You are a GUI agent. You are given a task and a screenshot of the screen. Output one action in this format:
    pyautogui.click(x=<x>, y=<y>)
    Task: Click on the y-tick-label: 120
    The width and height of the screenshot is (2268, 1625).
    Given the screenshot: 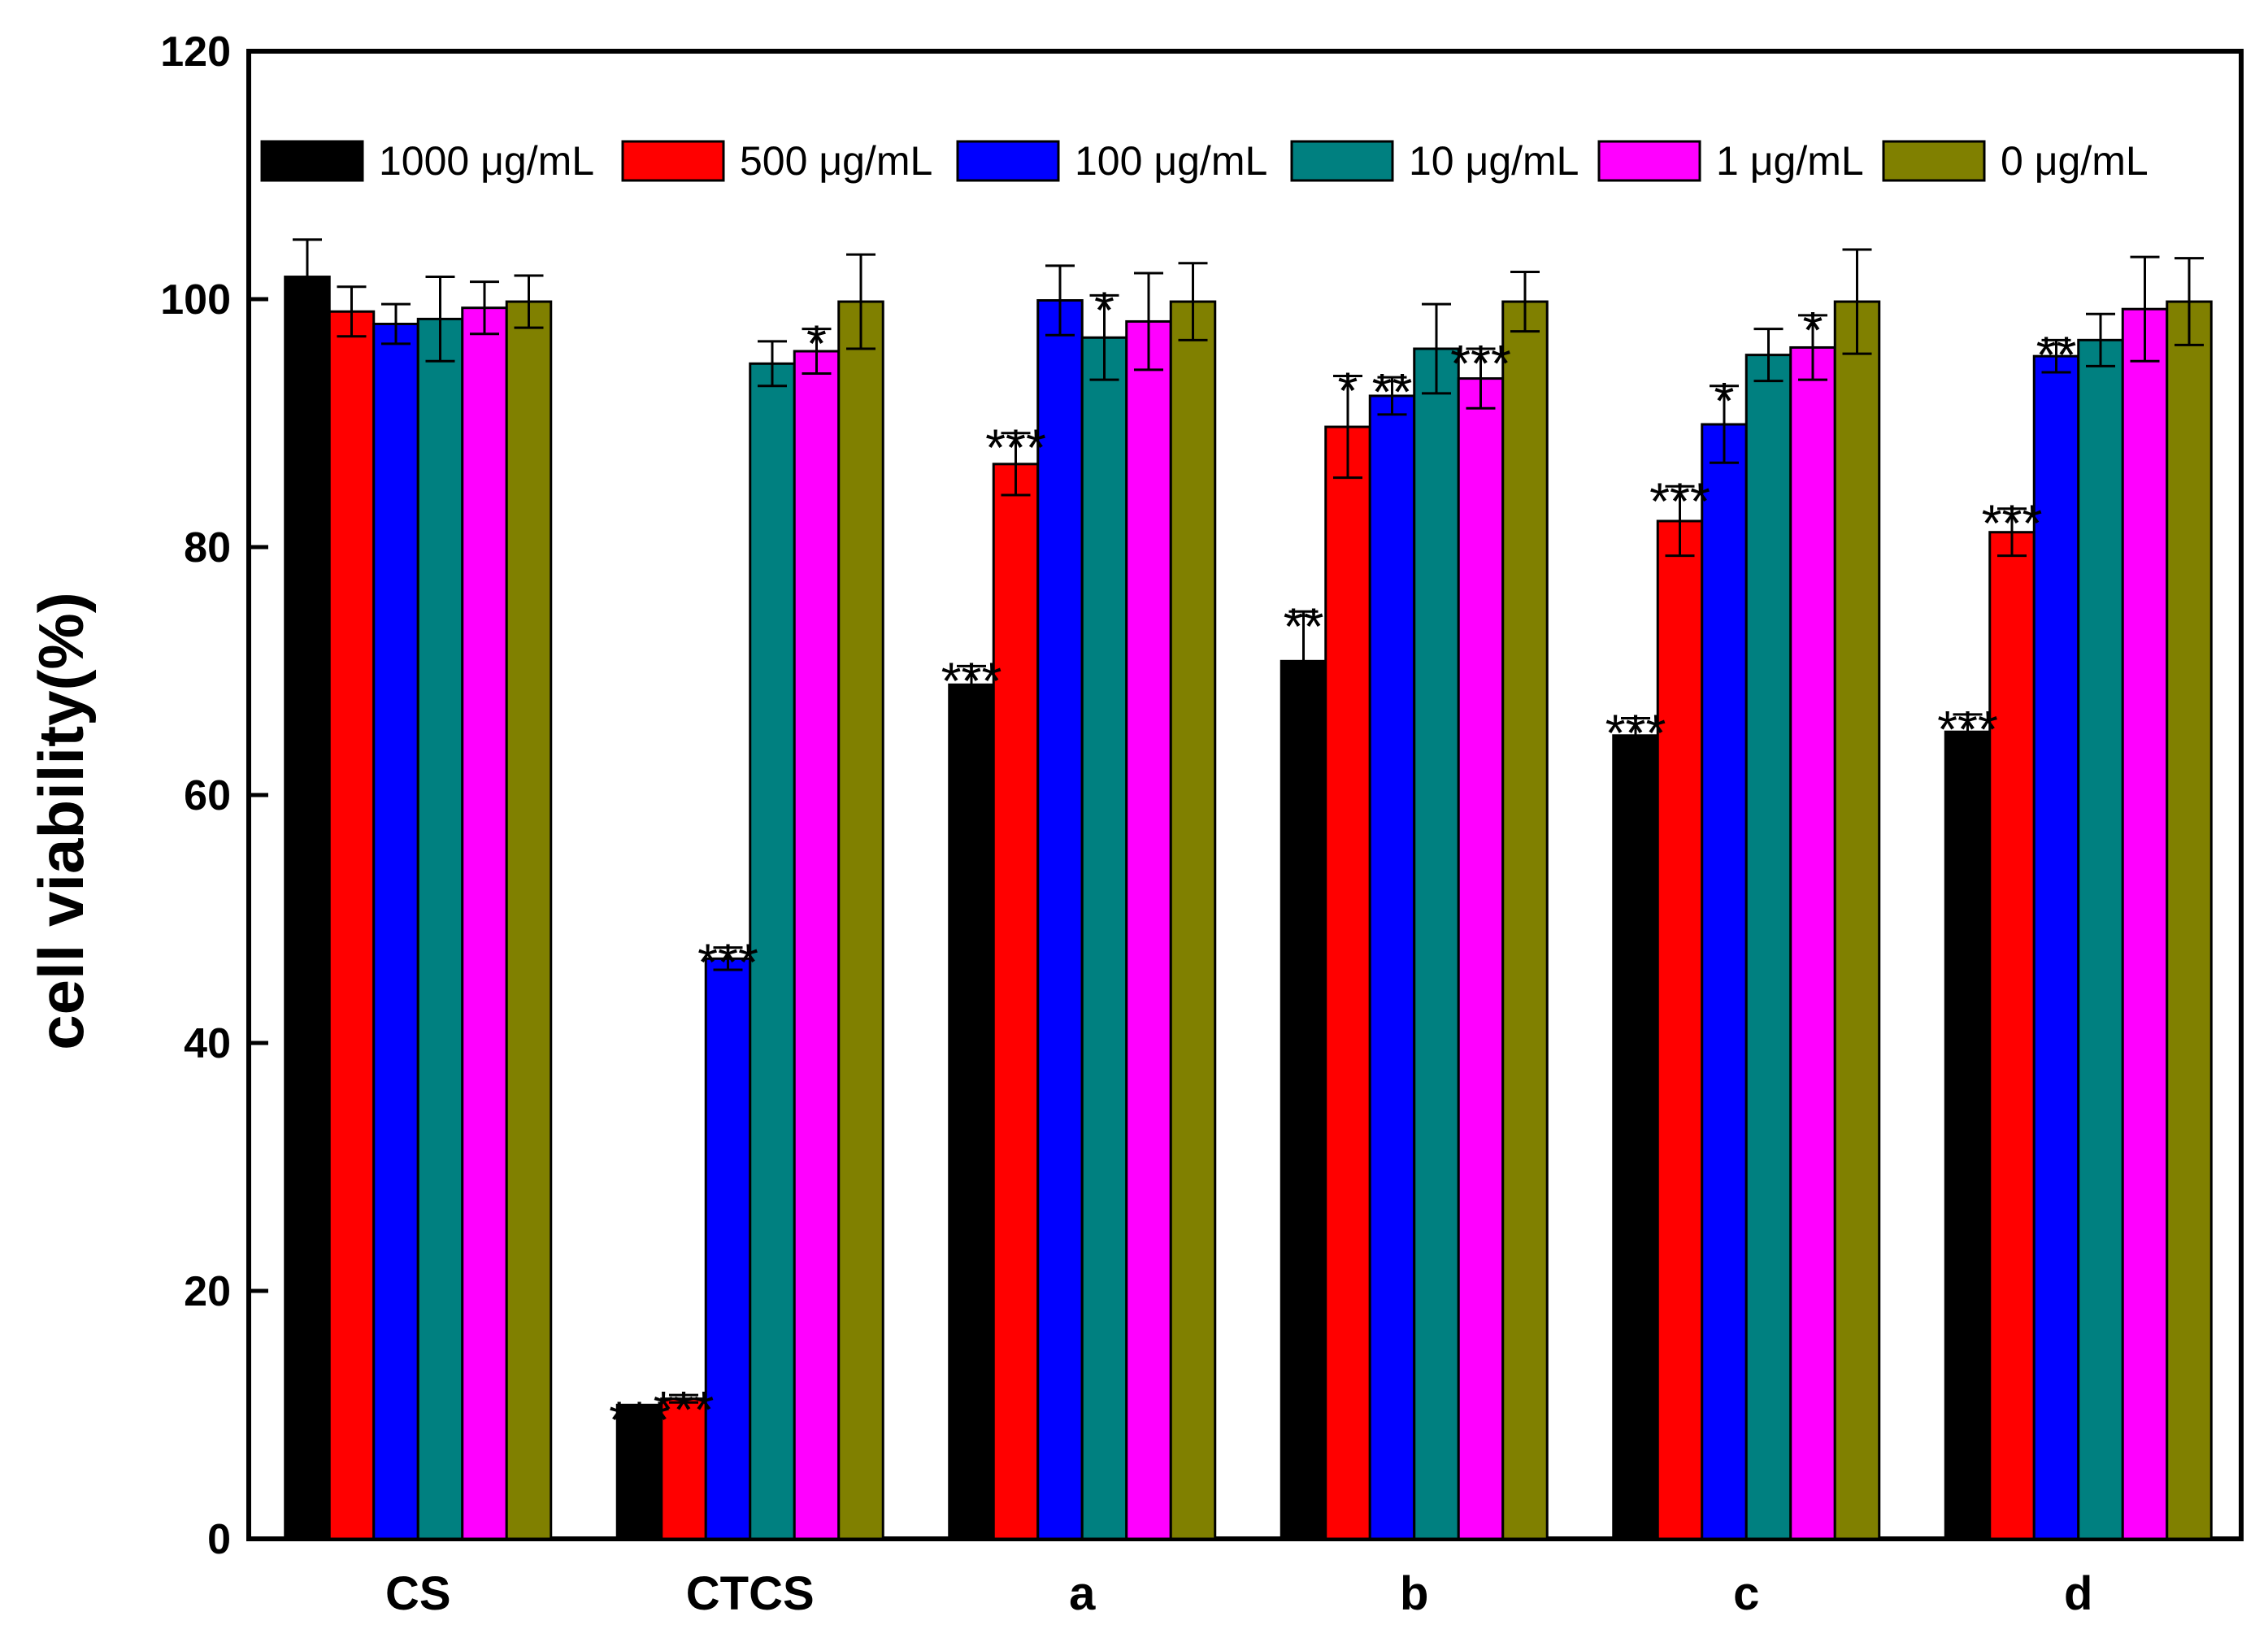 What is the action you would take?
    pyautogui.click(x=195, y=52)
    